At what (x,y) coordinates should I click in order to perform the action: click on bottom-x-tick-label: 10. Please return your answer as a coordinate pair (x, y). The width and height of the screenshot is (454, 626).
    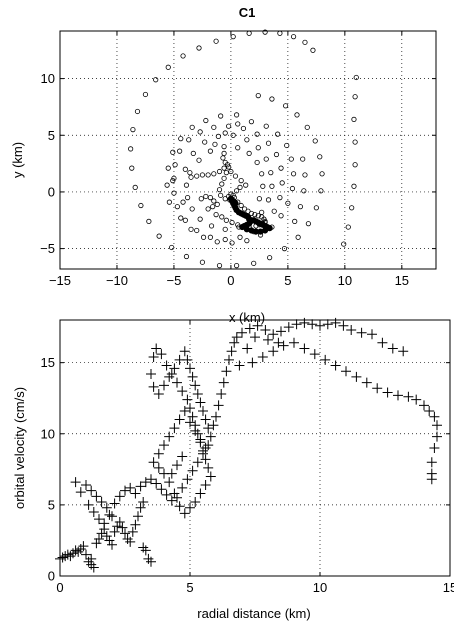
    Looking at the image, I should click on (320, 587).